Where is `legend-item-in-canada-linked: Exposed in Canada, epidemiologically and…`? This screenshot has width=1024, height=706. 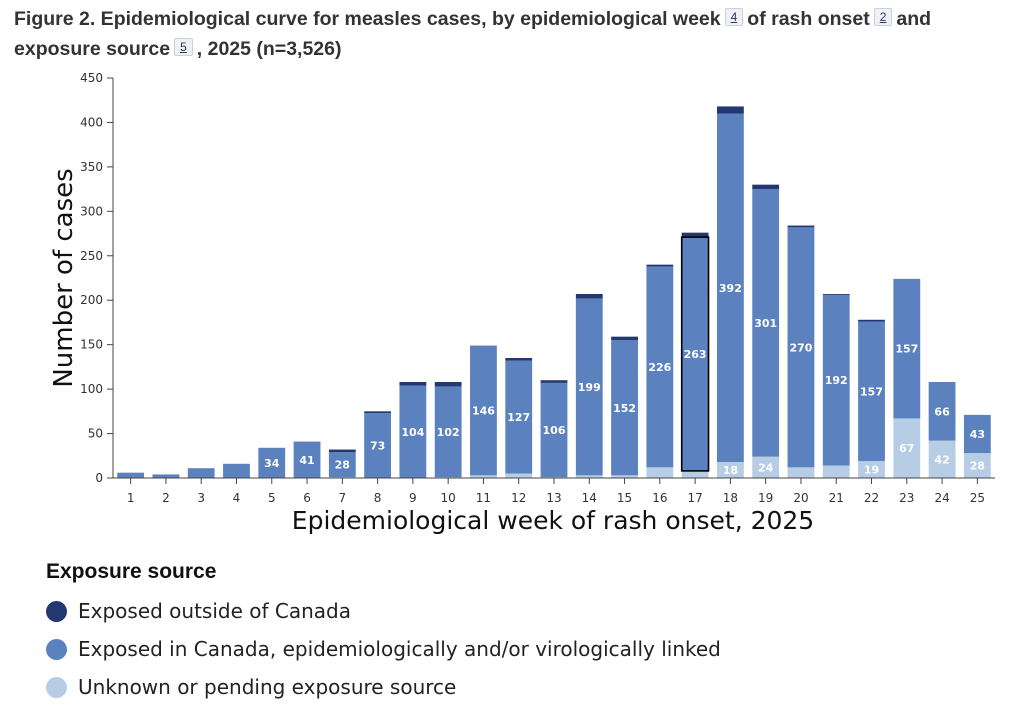 legend-item-in-canada-linked: Exposed in Canada, epidemiologically and… is located at coordinates (383, 649).